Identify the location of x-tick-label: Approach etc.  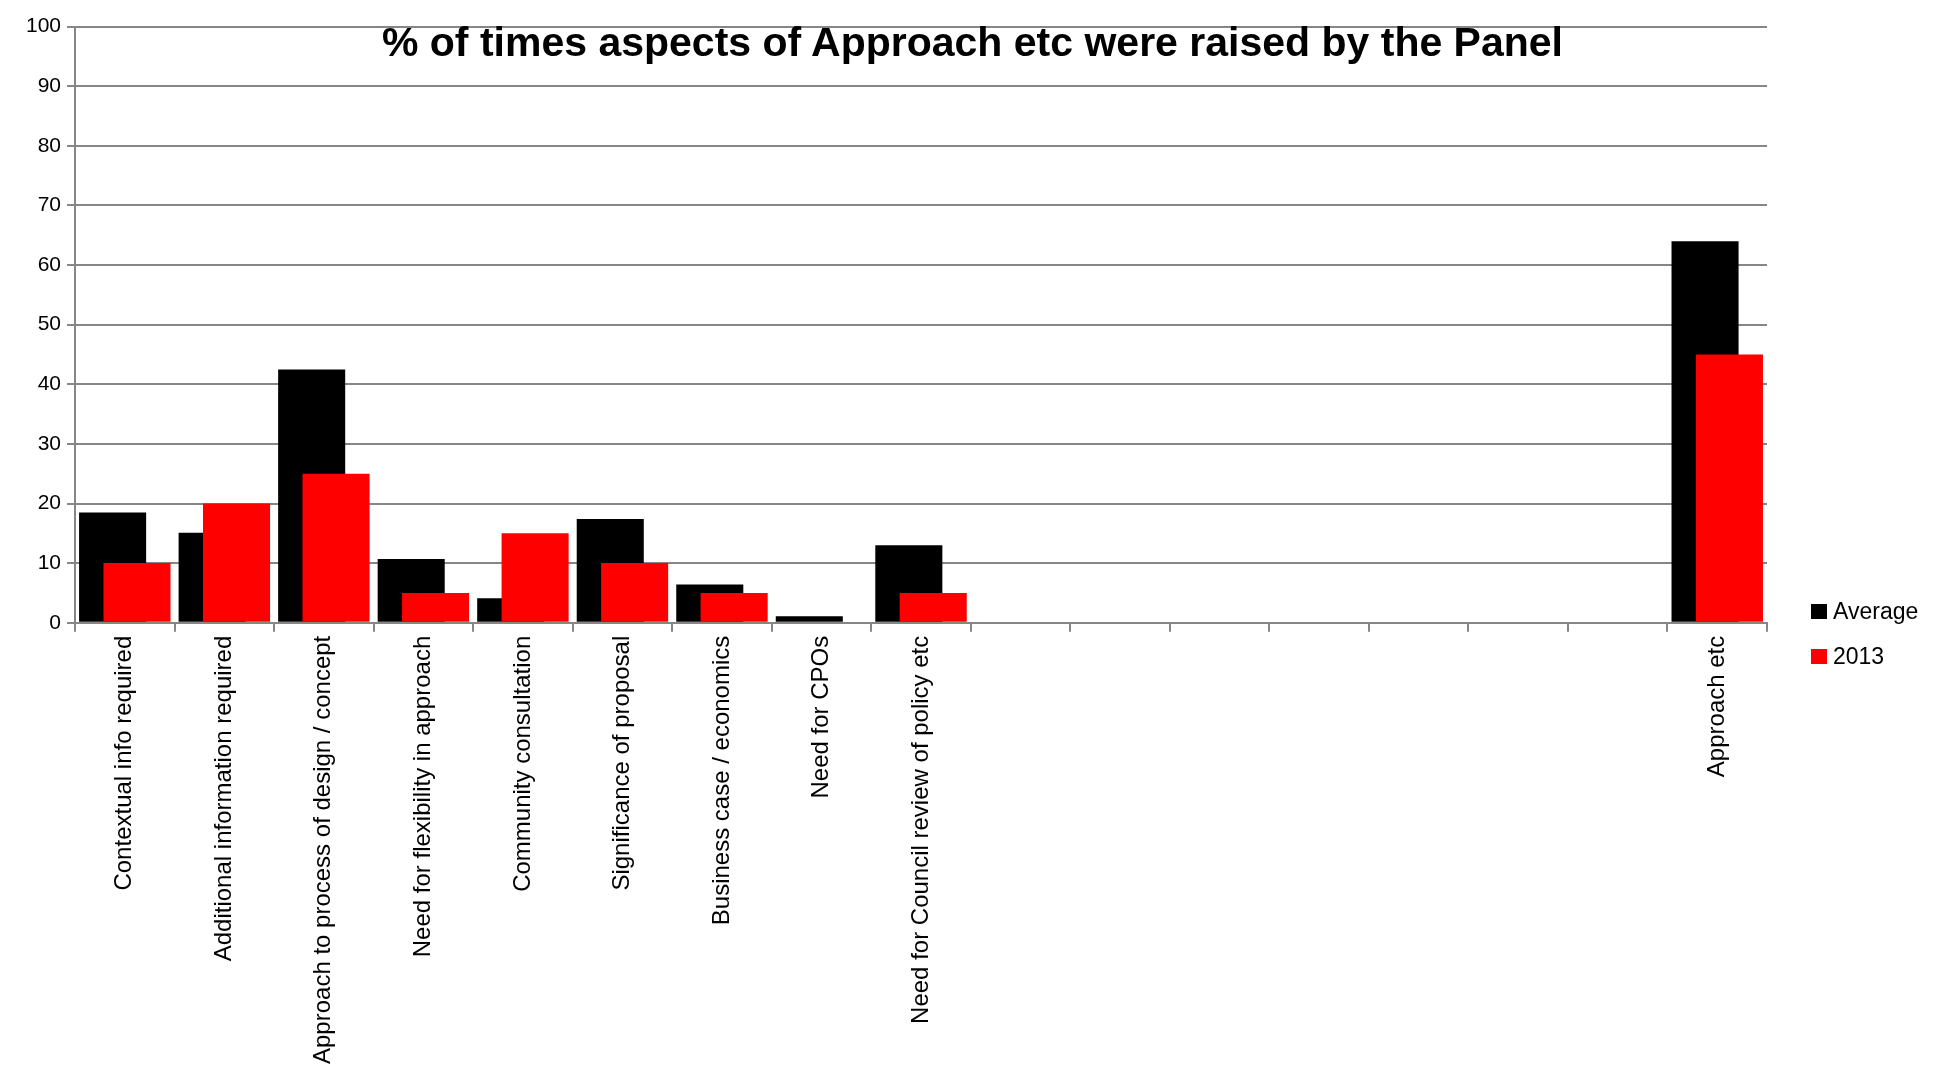
(1715, 706).